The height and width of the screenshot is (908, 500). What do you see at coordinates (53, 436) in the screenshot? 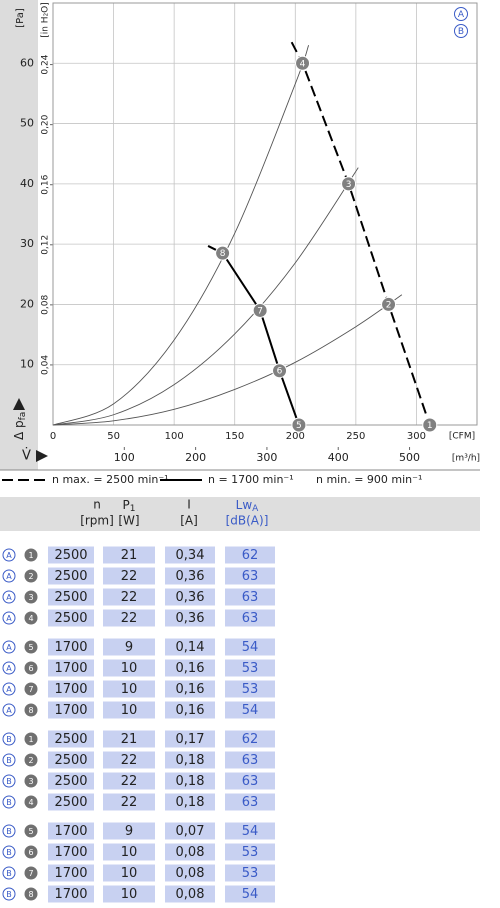
I see `x-tick-label: 0` at bounding box center [53, 436].